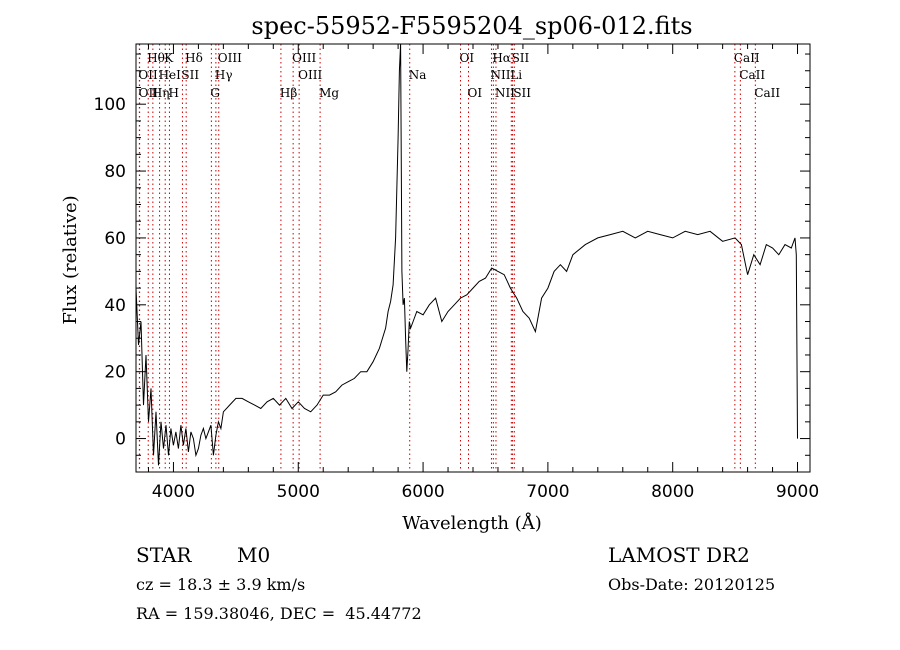 The height and width of the screenshot is (650, 900). I want to click on survey-name: LAMOST DR2, so click(679, 555).